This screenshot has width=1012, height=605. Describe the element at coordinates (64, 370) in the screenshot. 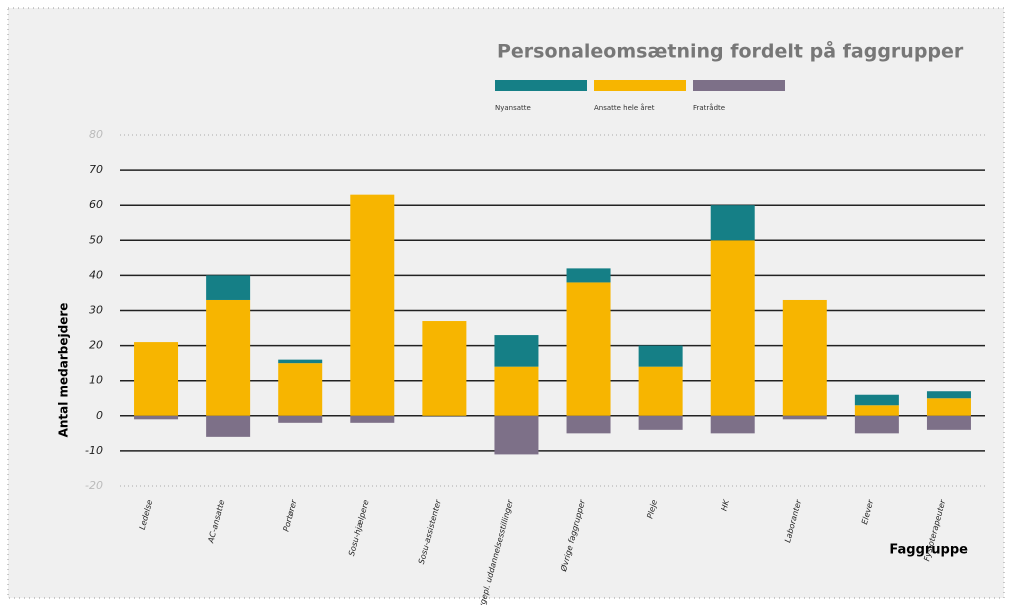

I see `y-axis-label: Antal medarbejdere` at that location.